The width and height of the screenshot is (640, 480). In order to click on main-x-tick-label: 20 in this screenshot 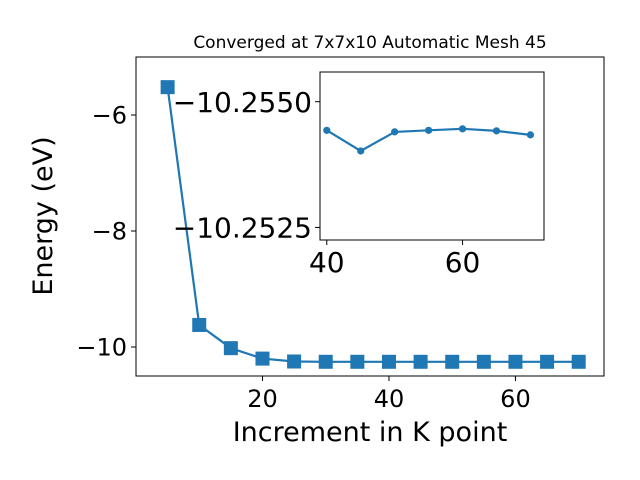, I will do `click(262, 399)`.